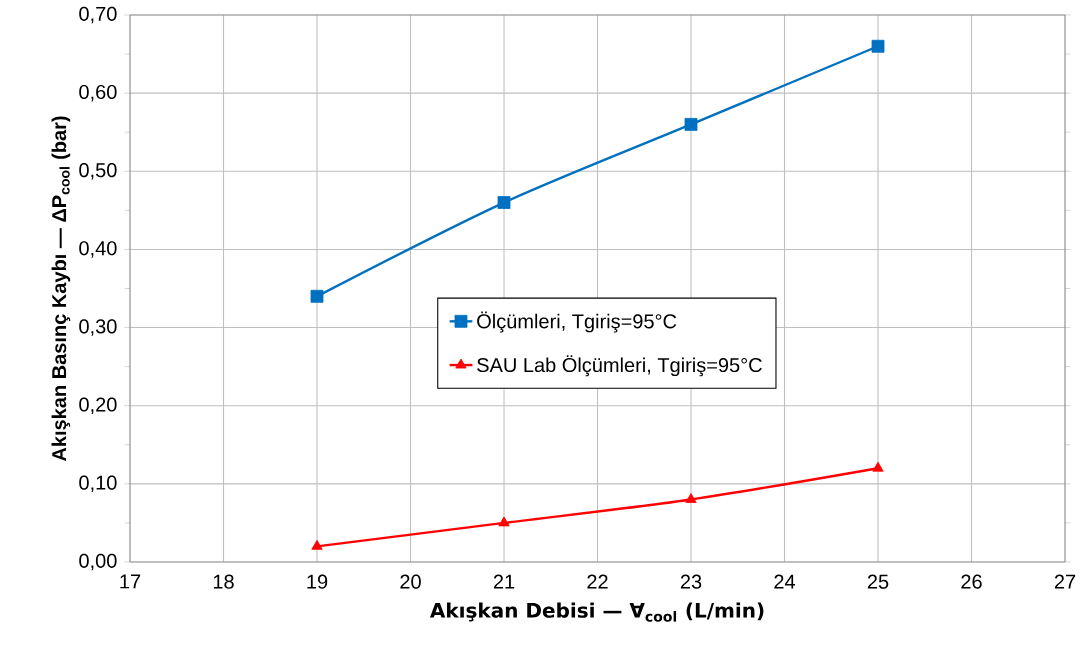 The height and width of the screenshot is (645, 1087). Describe the element at coordinates (98, 249) in the screenshot. I see `y-tick-label: 0,40` at that location.